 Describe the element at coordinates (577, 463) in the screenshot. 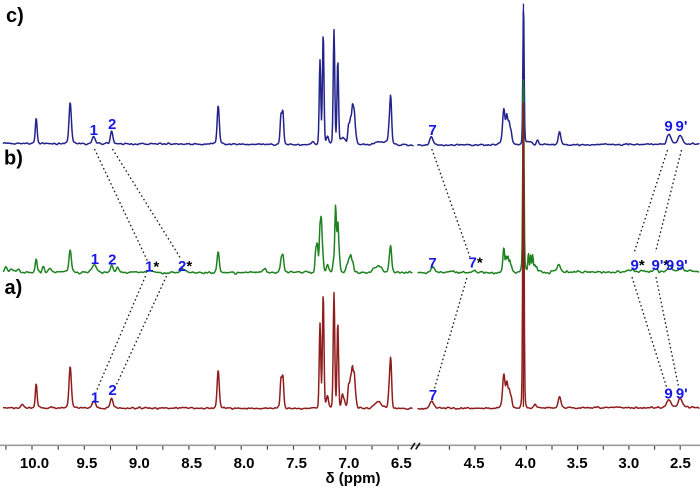

I see `svg-text: 3.5` at that location.